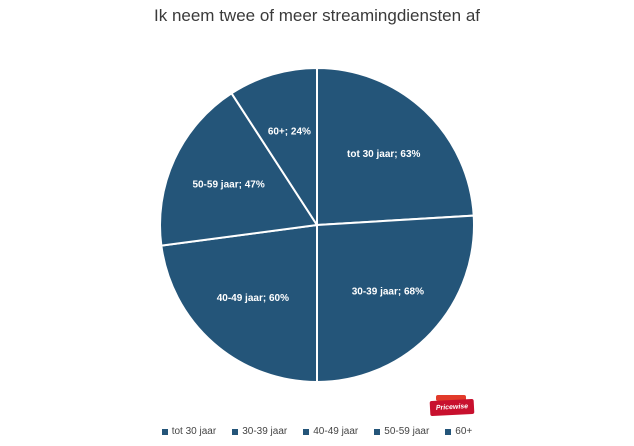 The image size is (634, 446). Describe the element at coordinates (464, 431) in the screenshot. I see `legend-label: 60+` at that location.